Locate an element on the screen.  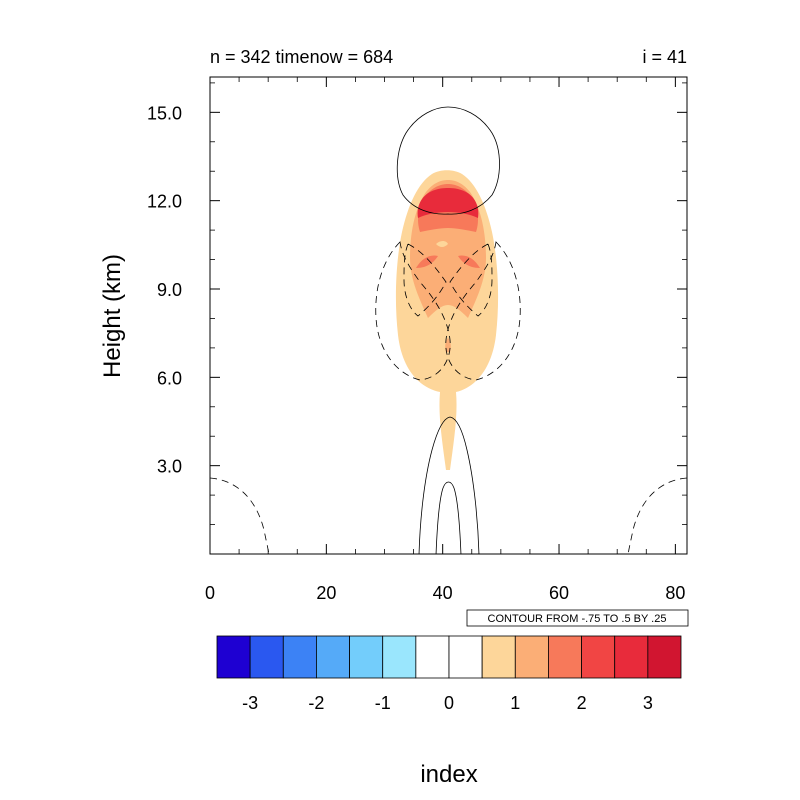
contour-dashed-right-inner is located at coordinates (471, 280).